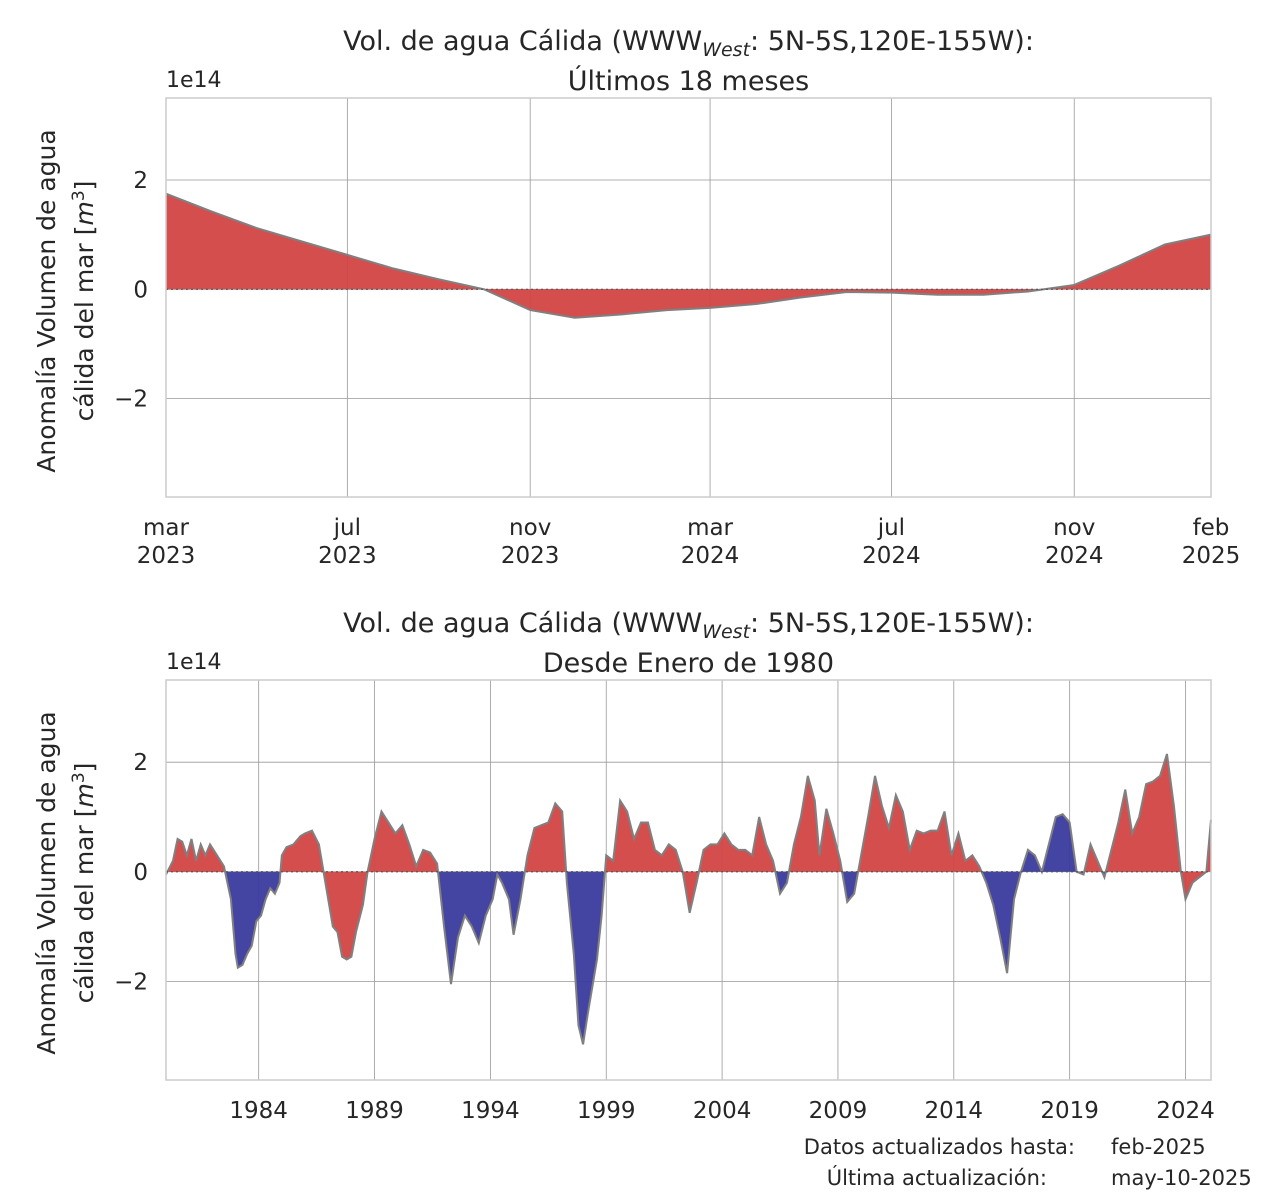 The width and height of the screenshot is (1275, 1200). I want to click on x-tick-label: feb, so click(1211, 528).